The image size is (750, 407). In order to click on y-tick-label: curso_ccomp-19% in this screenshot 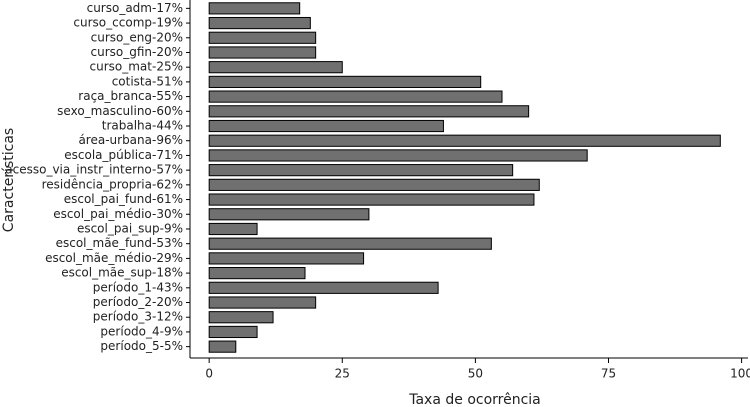, I will do `click(128, 23)`.